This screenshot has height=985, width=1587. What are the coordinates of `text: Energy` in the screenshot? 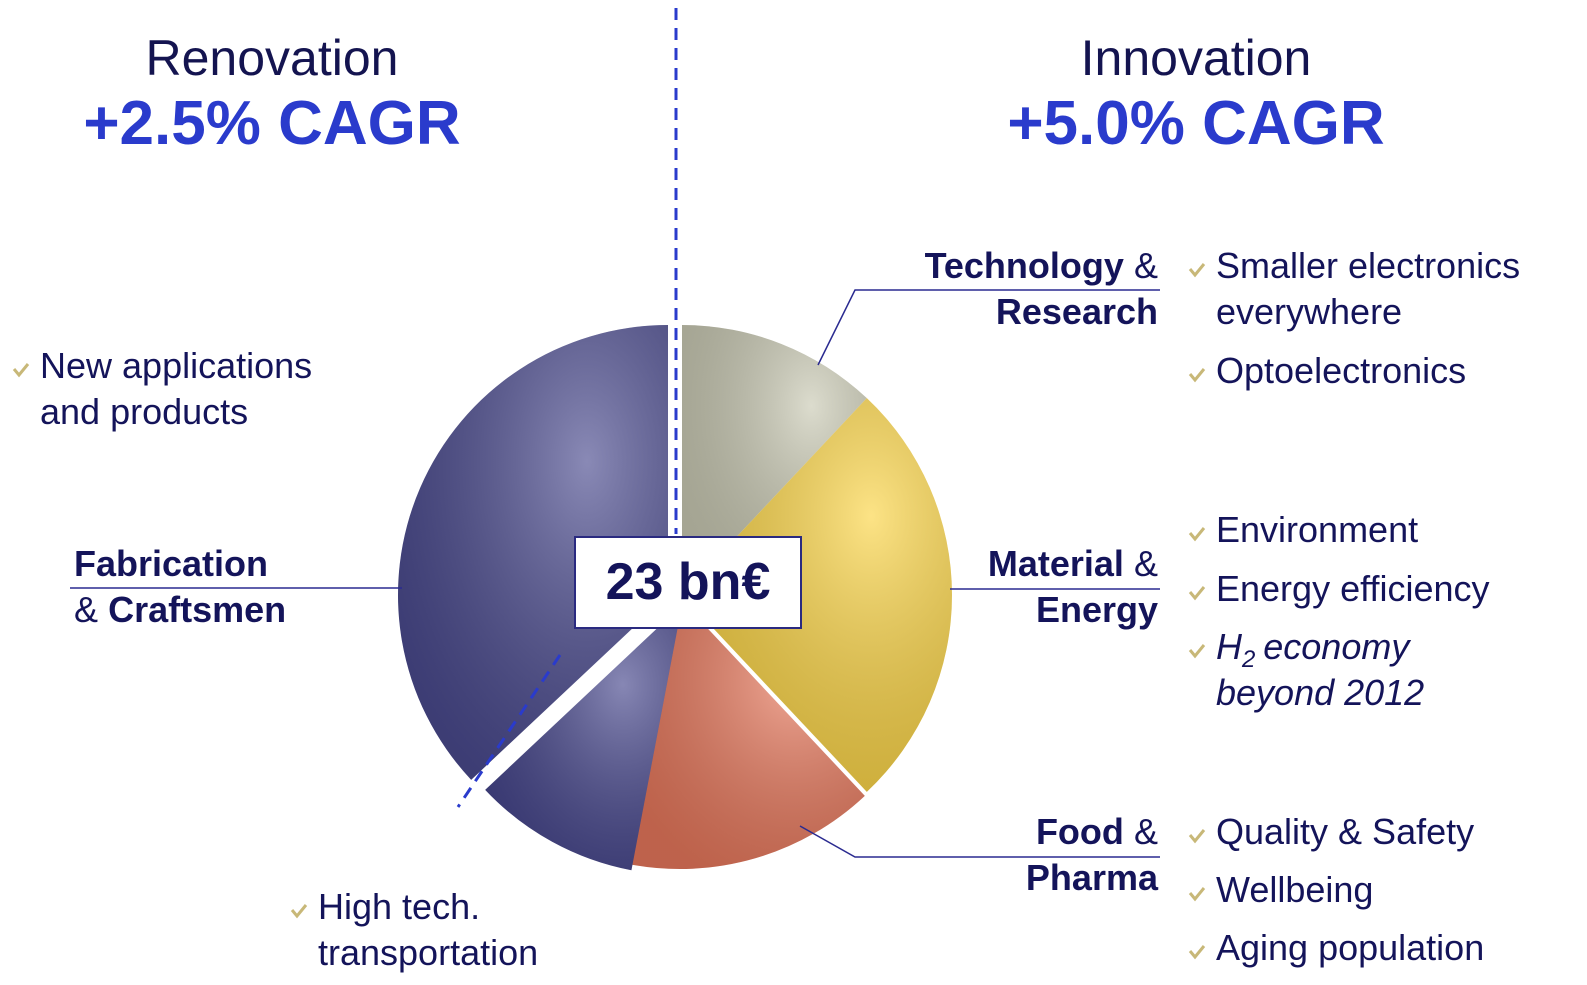 It's located at (1096, 609).